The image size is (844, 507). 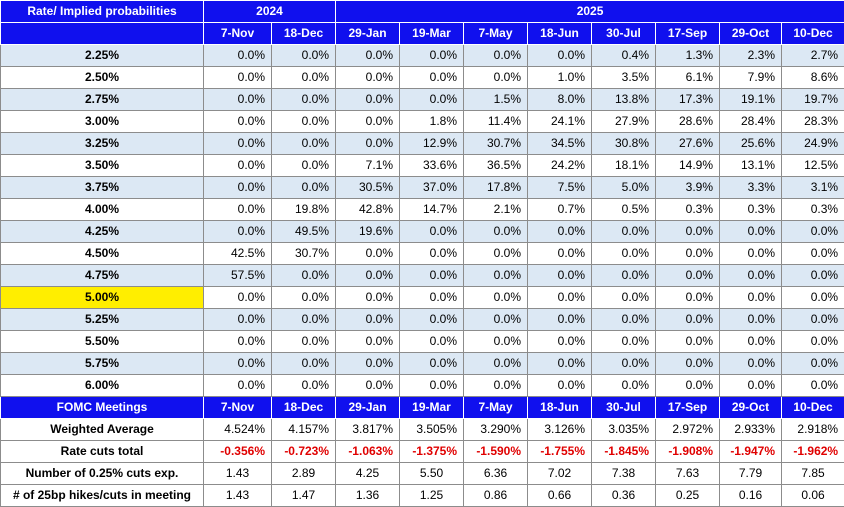 I want to click on probability-cell: 3.1%, so click(x=812, y=187).